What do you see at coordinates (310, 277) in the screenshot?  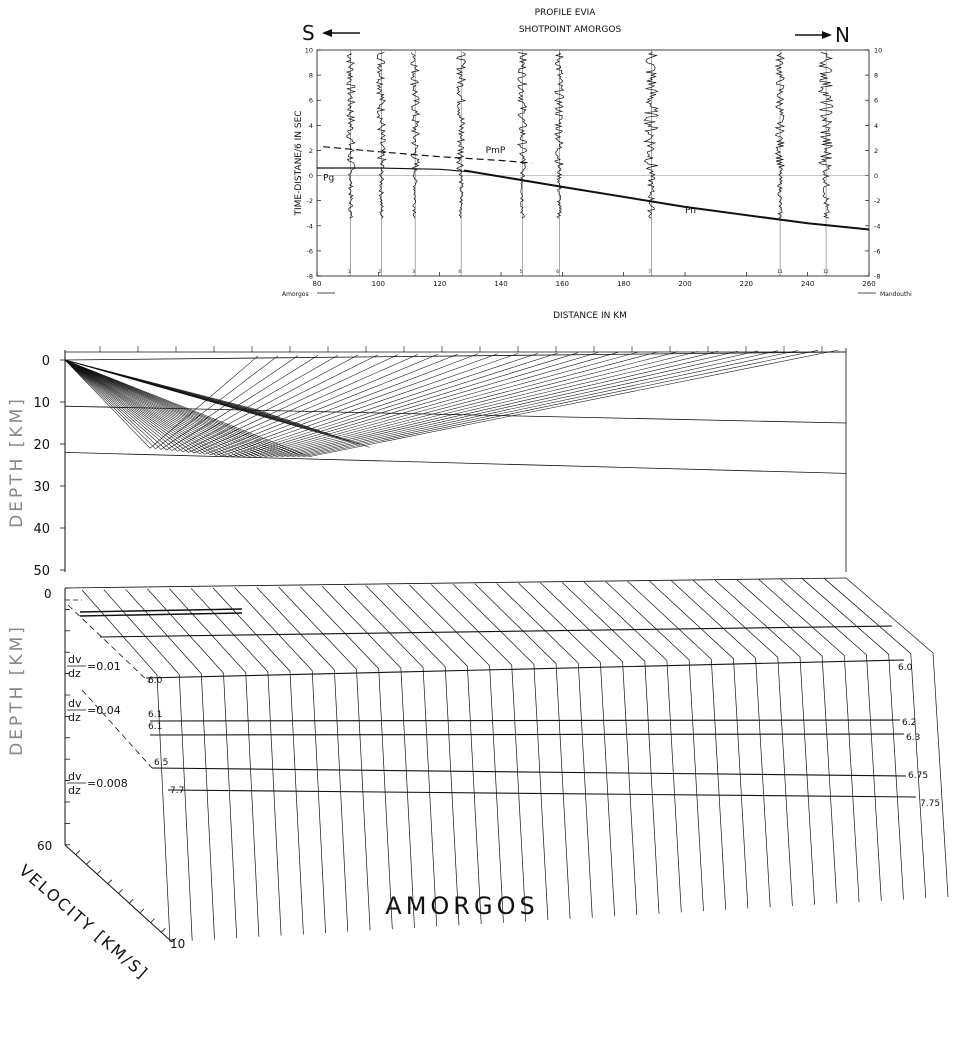 I see `record-y-tick-label: -8` at bounding box center [310, 277].